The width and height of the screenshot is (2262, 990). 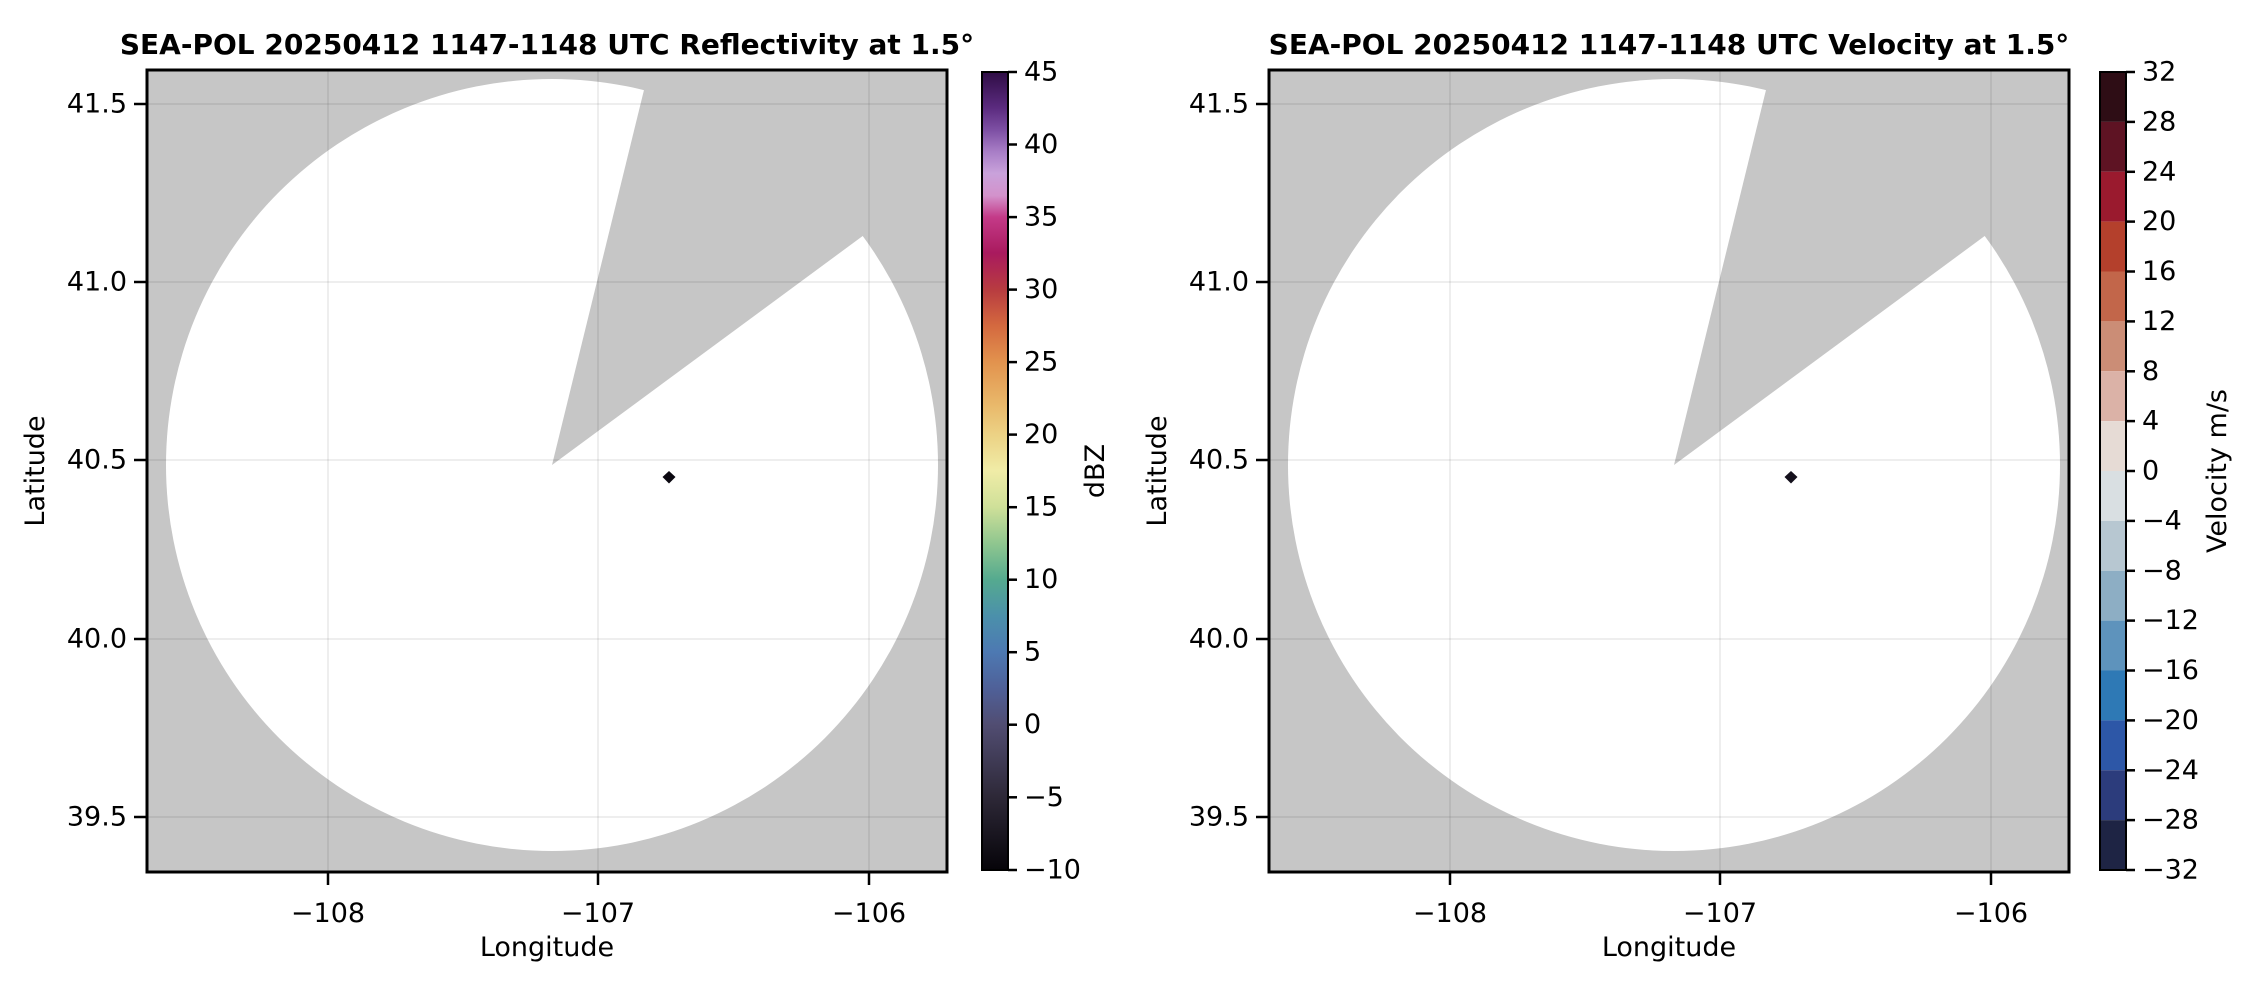 What do you see at coordinates (2159, 321) in the screenshot?
I see `colorbar-tick-label: 12` at bounding box center [2159, 321].